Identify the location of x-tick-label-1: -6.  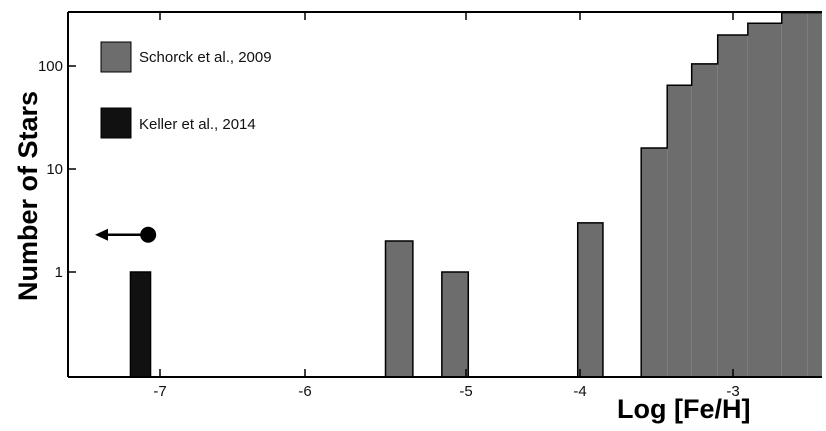
(304, 391).